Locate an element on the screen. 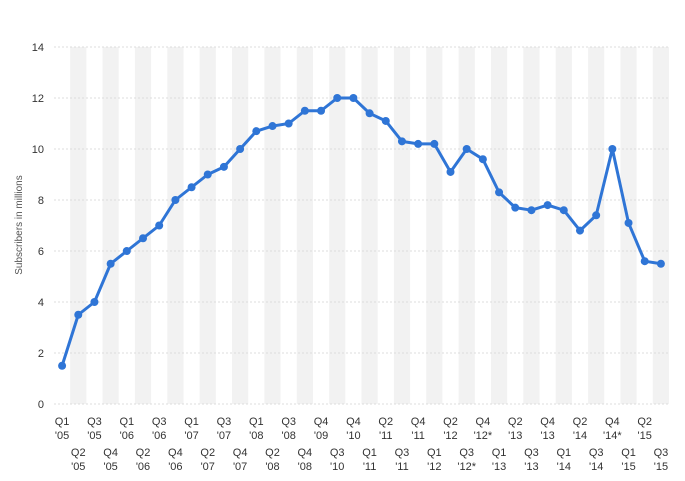 This screenshot has height=481, width=685. y-tick-label: 2 is located at coordinates (41, 354).